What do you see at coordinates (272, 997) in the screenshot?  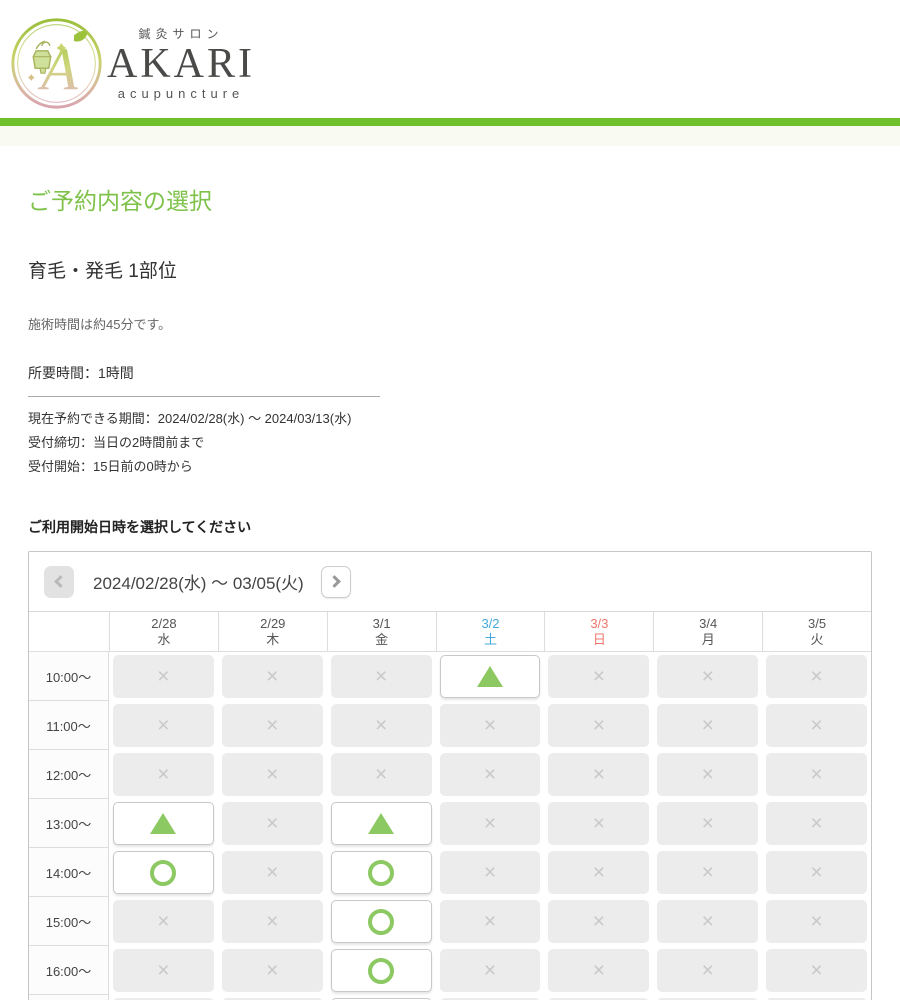 I see `slot-2/29-17:00: ×` at bounding box center [272, 997].